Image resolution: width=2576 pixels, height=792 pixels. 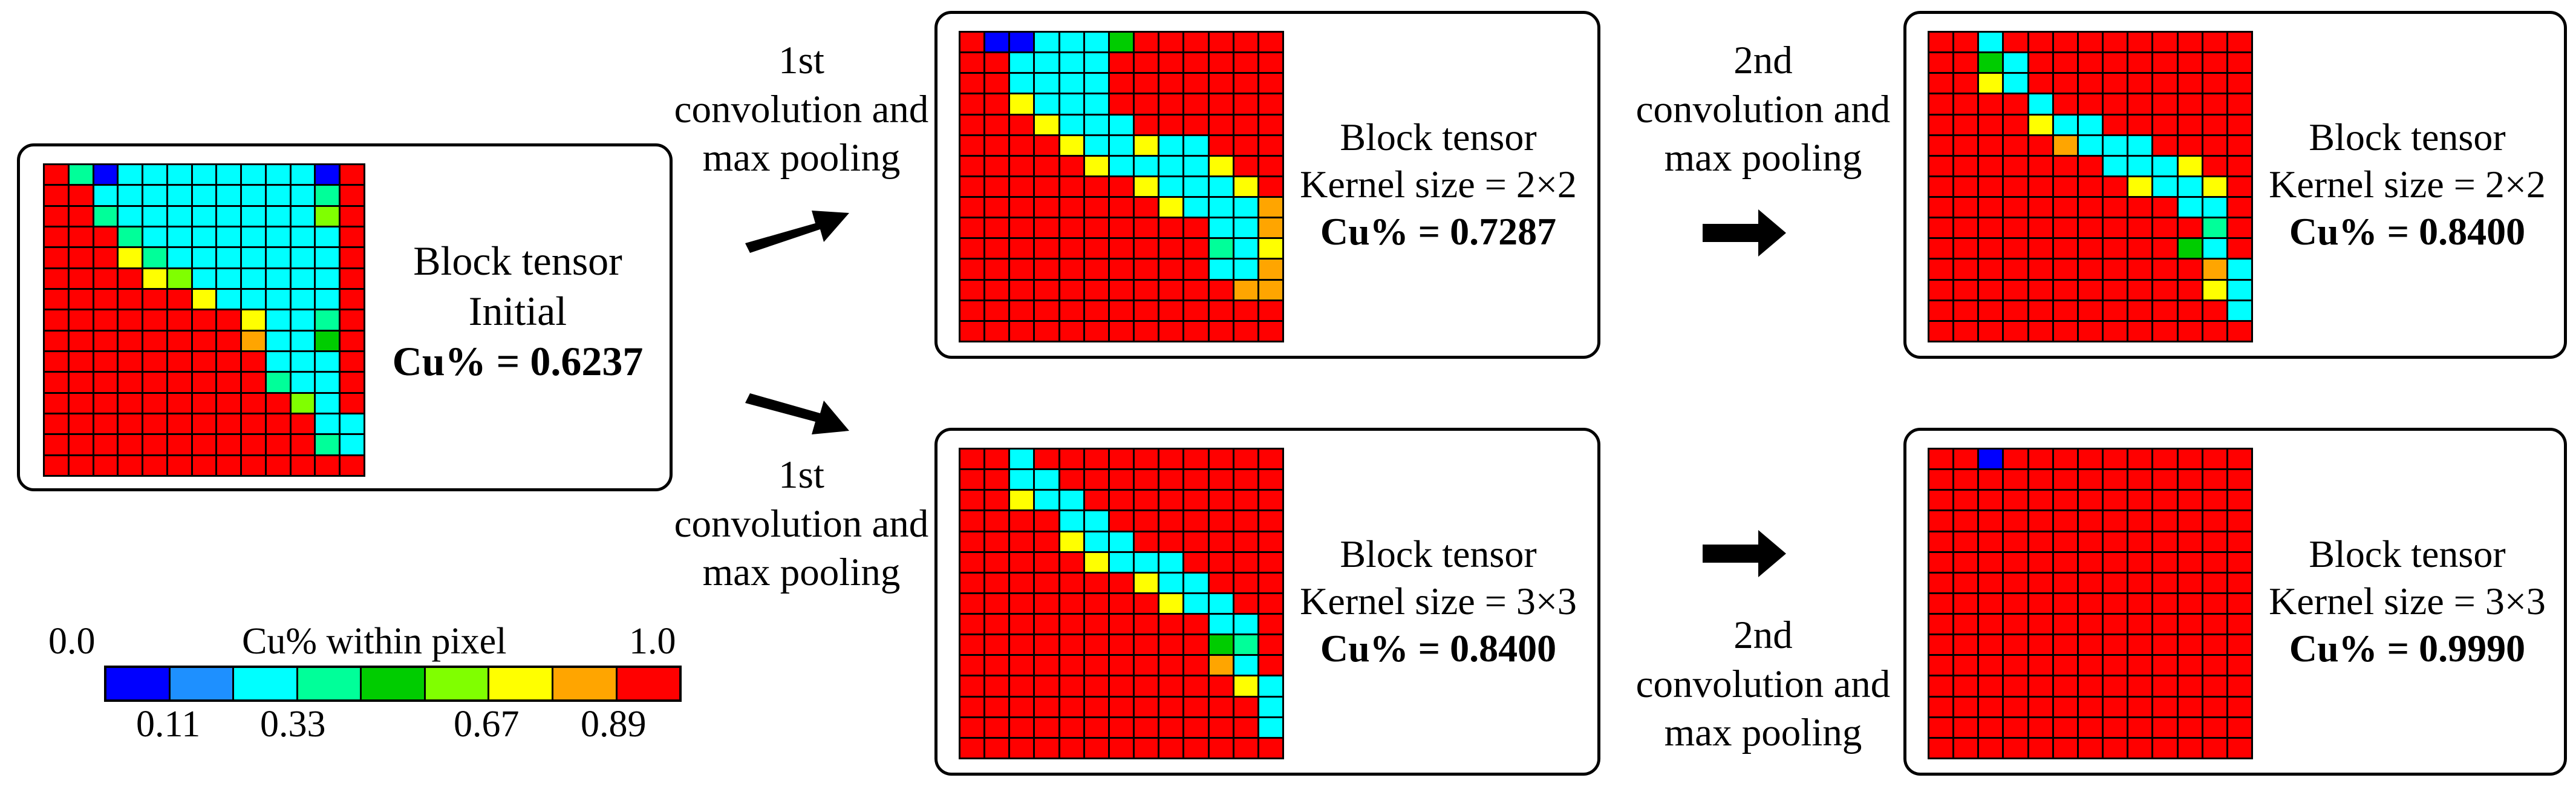 I want to click on colorbar-swatch, so click(x=585, y=683).